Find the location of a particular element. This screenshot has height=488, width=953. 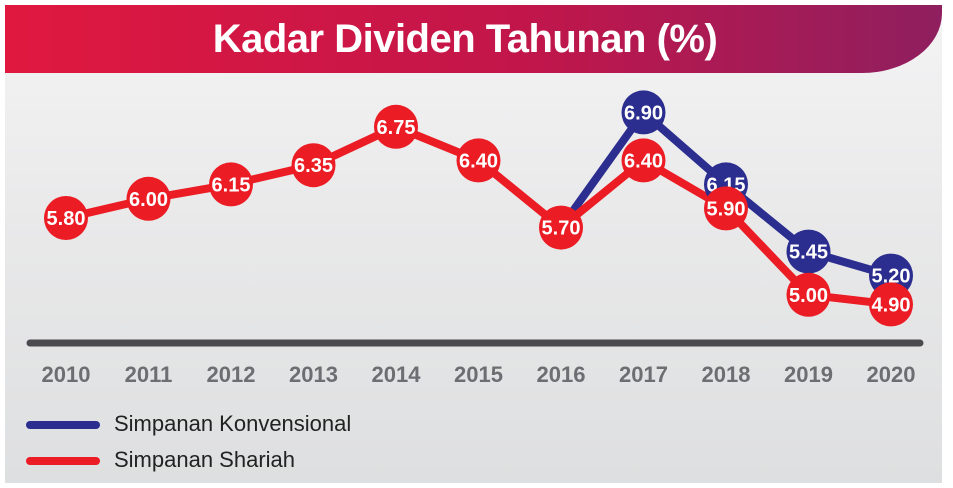

data-label-shariah-2020: 4.90 is located at coordinates (891, 305).